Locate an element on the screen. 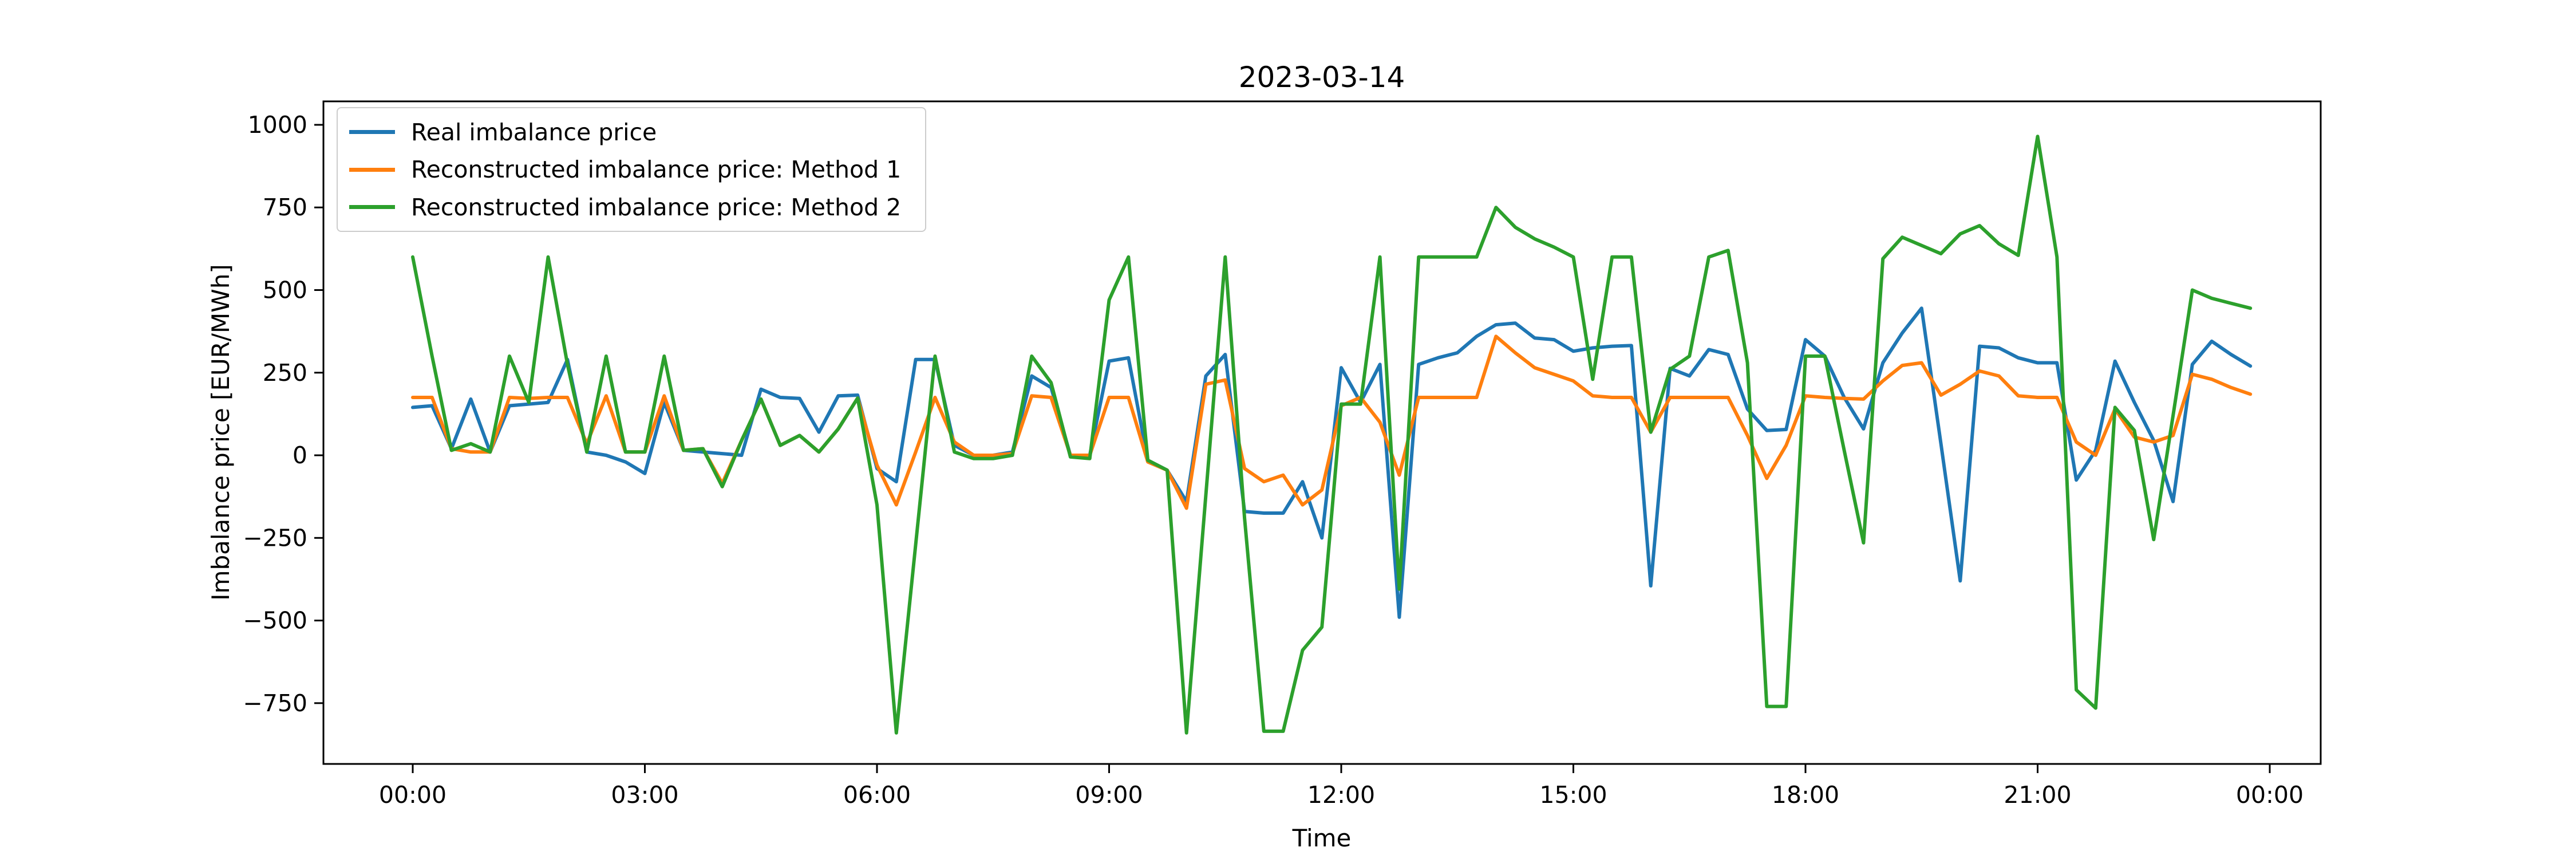  legend-line-swatch-green is located at coordinates (372, 207).